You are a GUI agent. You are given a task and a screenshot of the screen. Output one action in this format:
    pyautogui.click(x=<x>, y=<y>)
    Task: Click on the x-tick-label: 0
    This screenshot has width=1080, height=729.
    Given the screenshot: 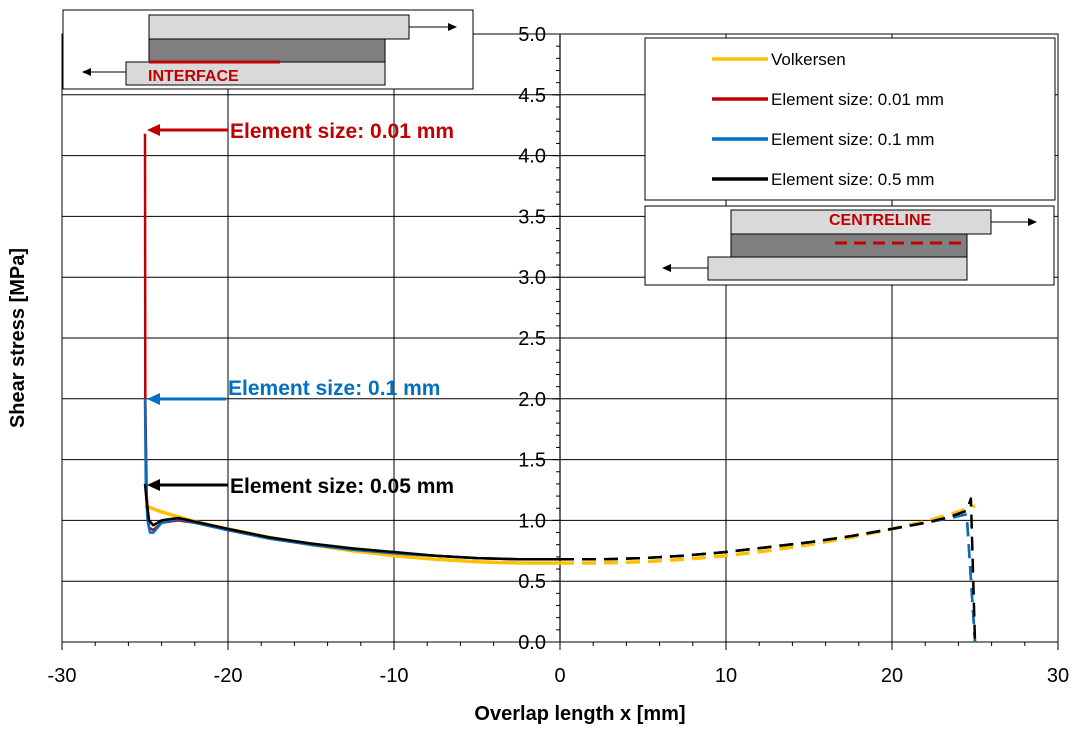 What is the action you would take?
    pyautogui.click(x=559, y=676)
    